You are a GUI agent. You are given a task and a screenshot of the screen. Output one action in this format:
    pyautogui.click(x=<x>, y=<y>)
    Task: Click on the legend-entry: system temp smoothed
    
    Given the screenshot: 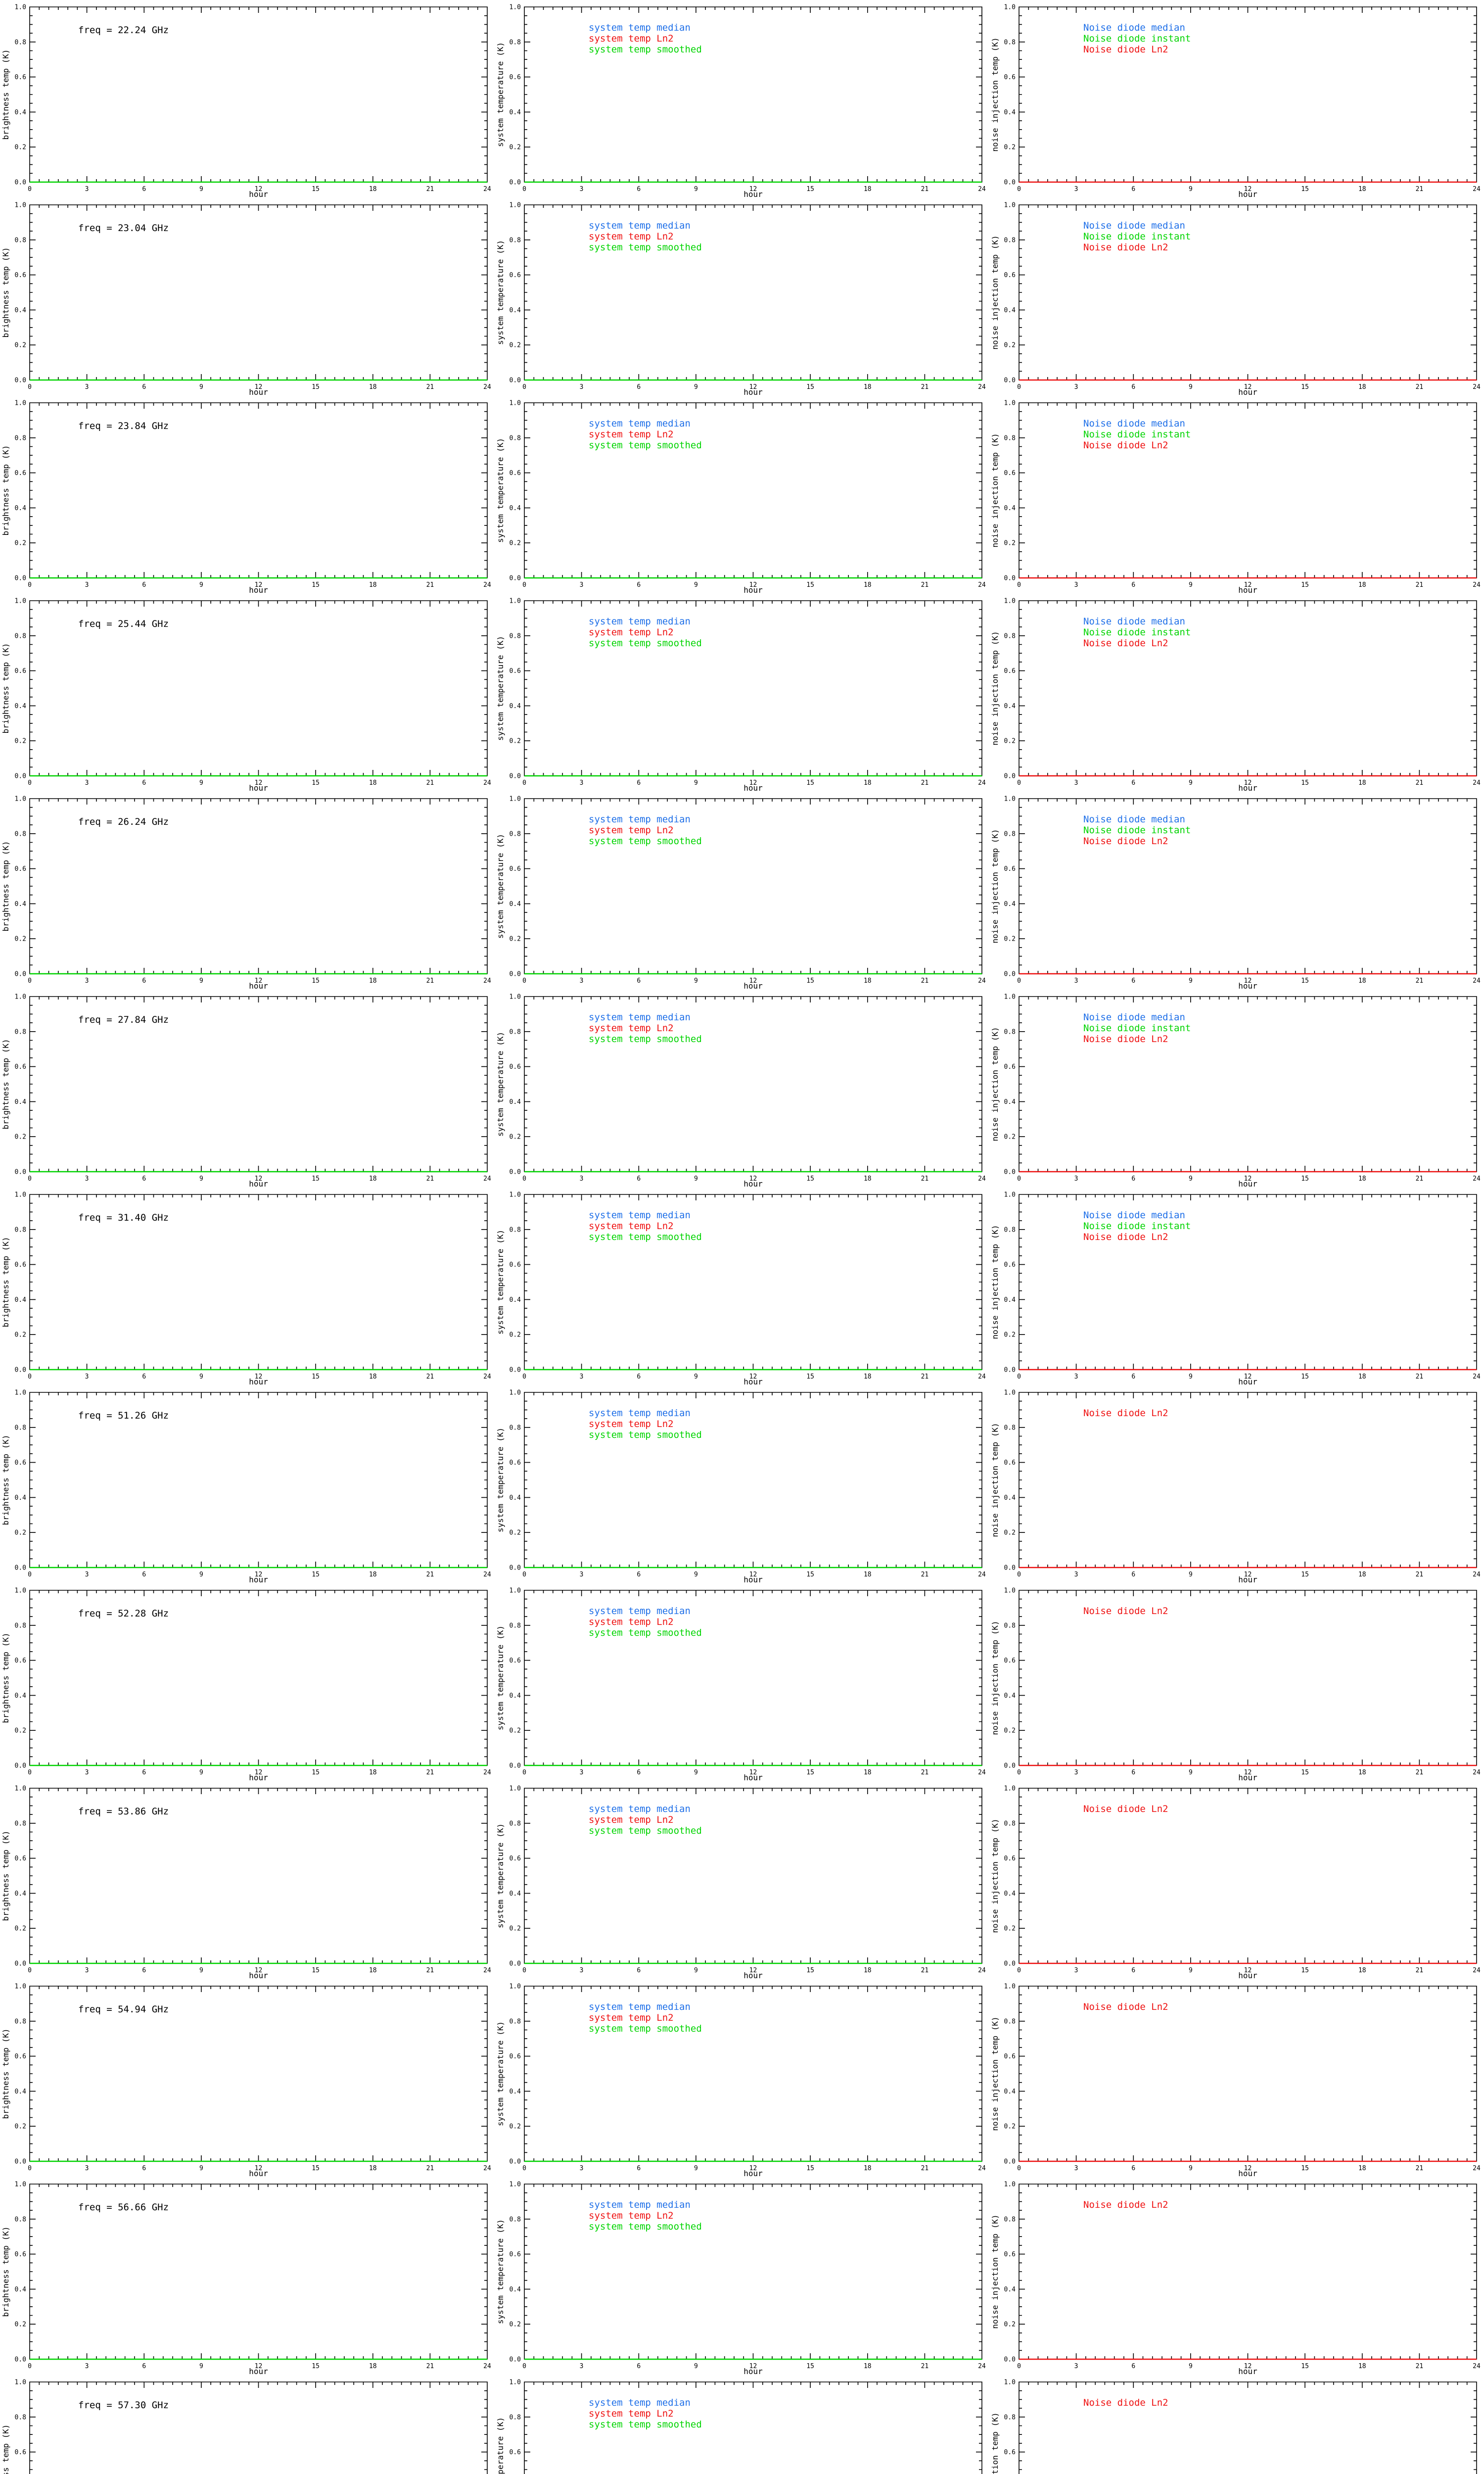 What is the action you would take?
    pyautogui.click(x=645, y=2226)
    